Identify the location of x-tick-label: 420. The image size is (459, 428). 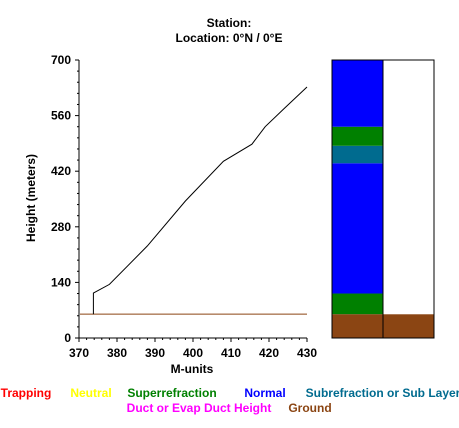
(269, 353).